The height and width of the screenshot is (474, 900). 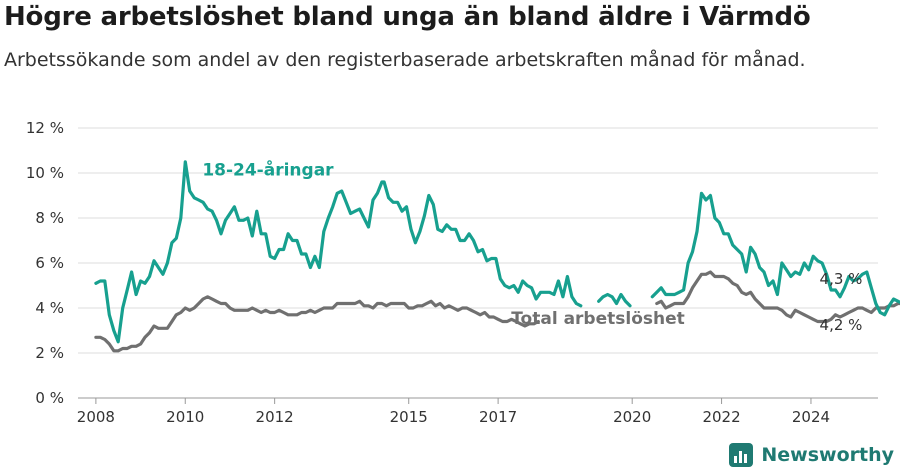 What do you see at coordinates (185, 417) in the screenshot?
I see `x-tick-label: 2010` at bounding box center [185, 417].